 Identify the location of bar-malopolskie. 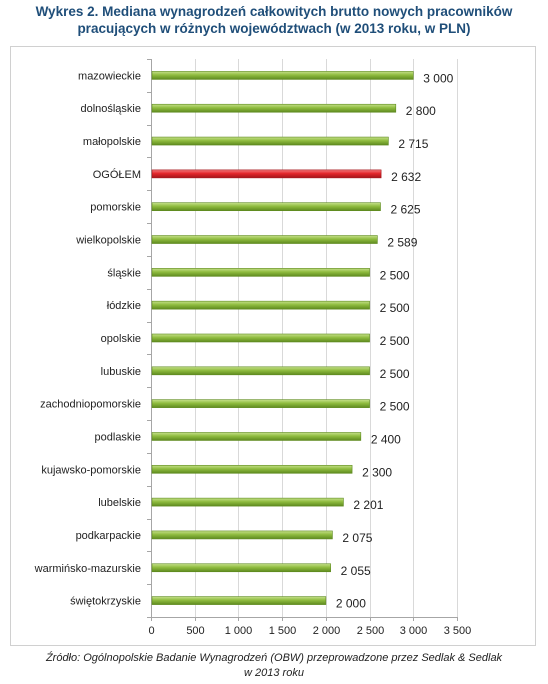
(270, 141).